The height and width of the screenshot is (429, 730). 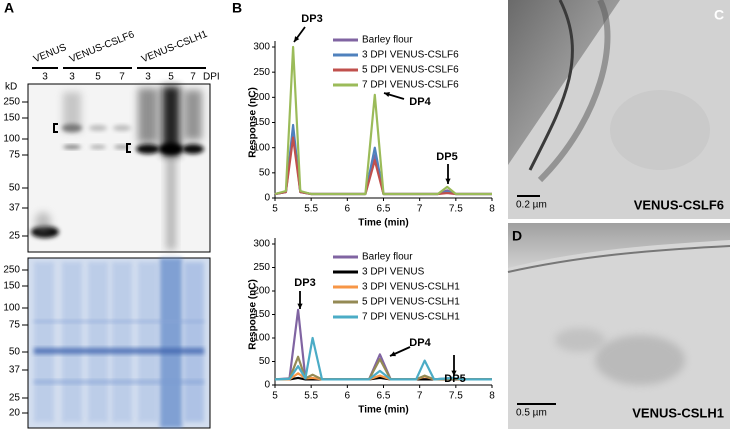 I want to click on scale-bar-label: 0.2 µm, so click(x=531, y=205).